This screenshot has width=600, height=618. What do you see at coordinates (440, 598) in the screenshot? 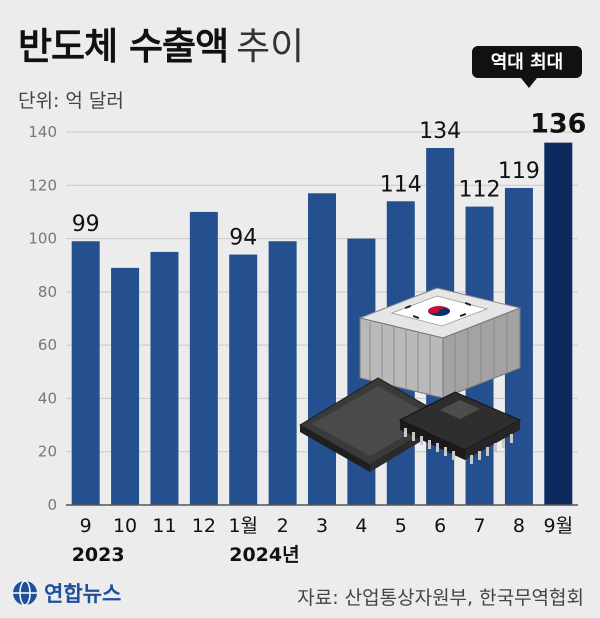
I see `source-credit: 자료: 산업통상자원부, 한국무역협회` at bounding box center [440, 598].